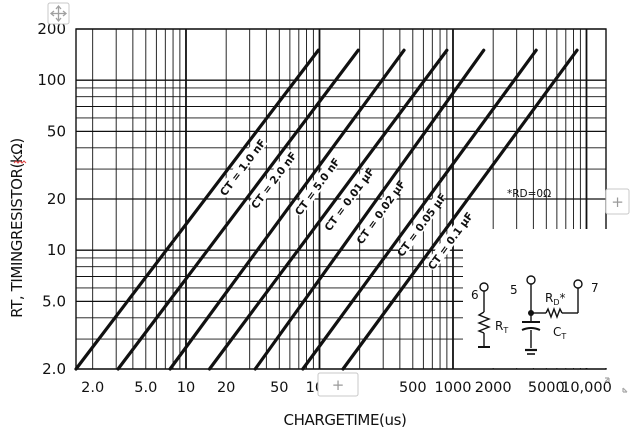  I want to click on move-icon, so click(58, 13).